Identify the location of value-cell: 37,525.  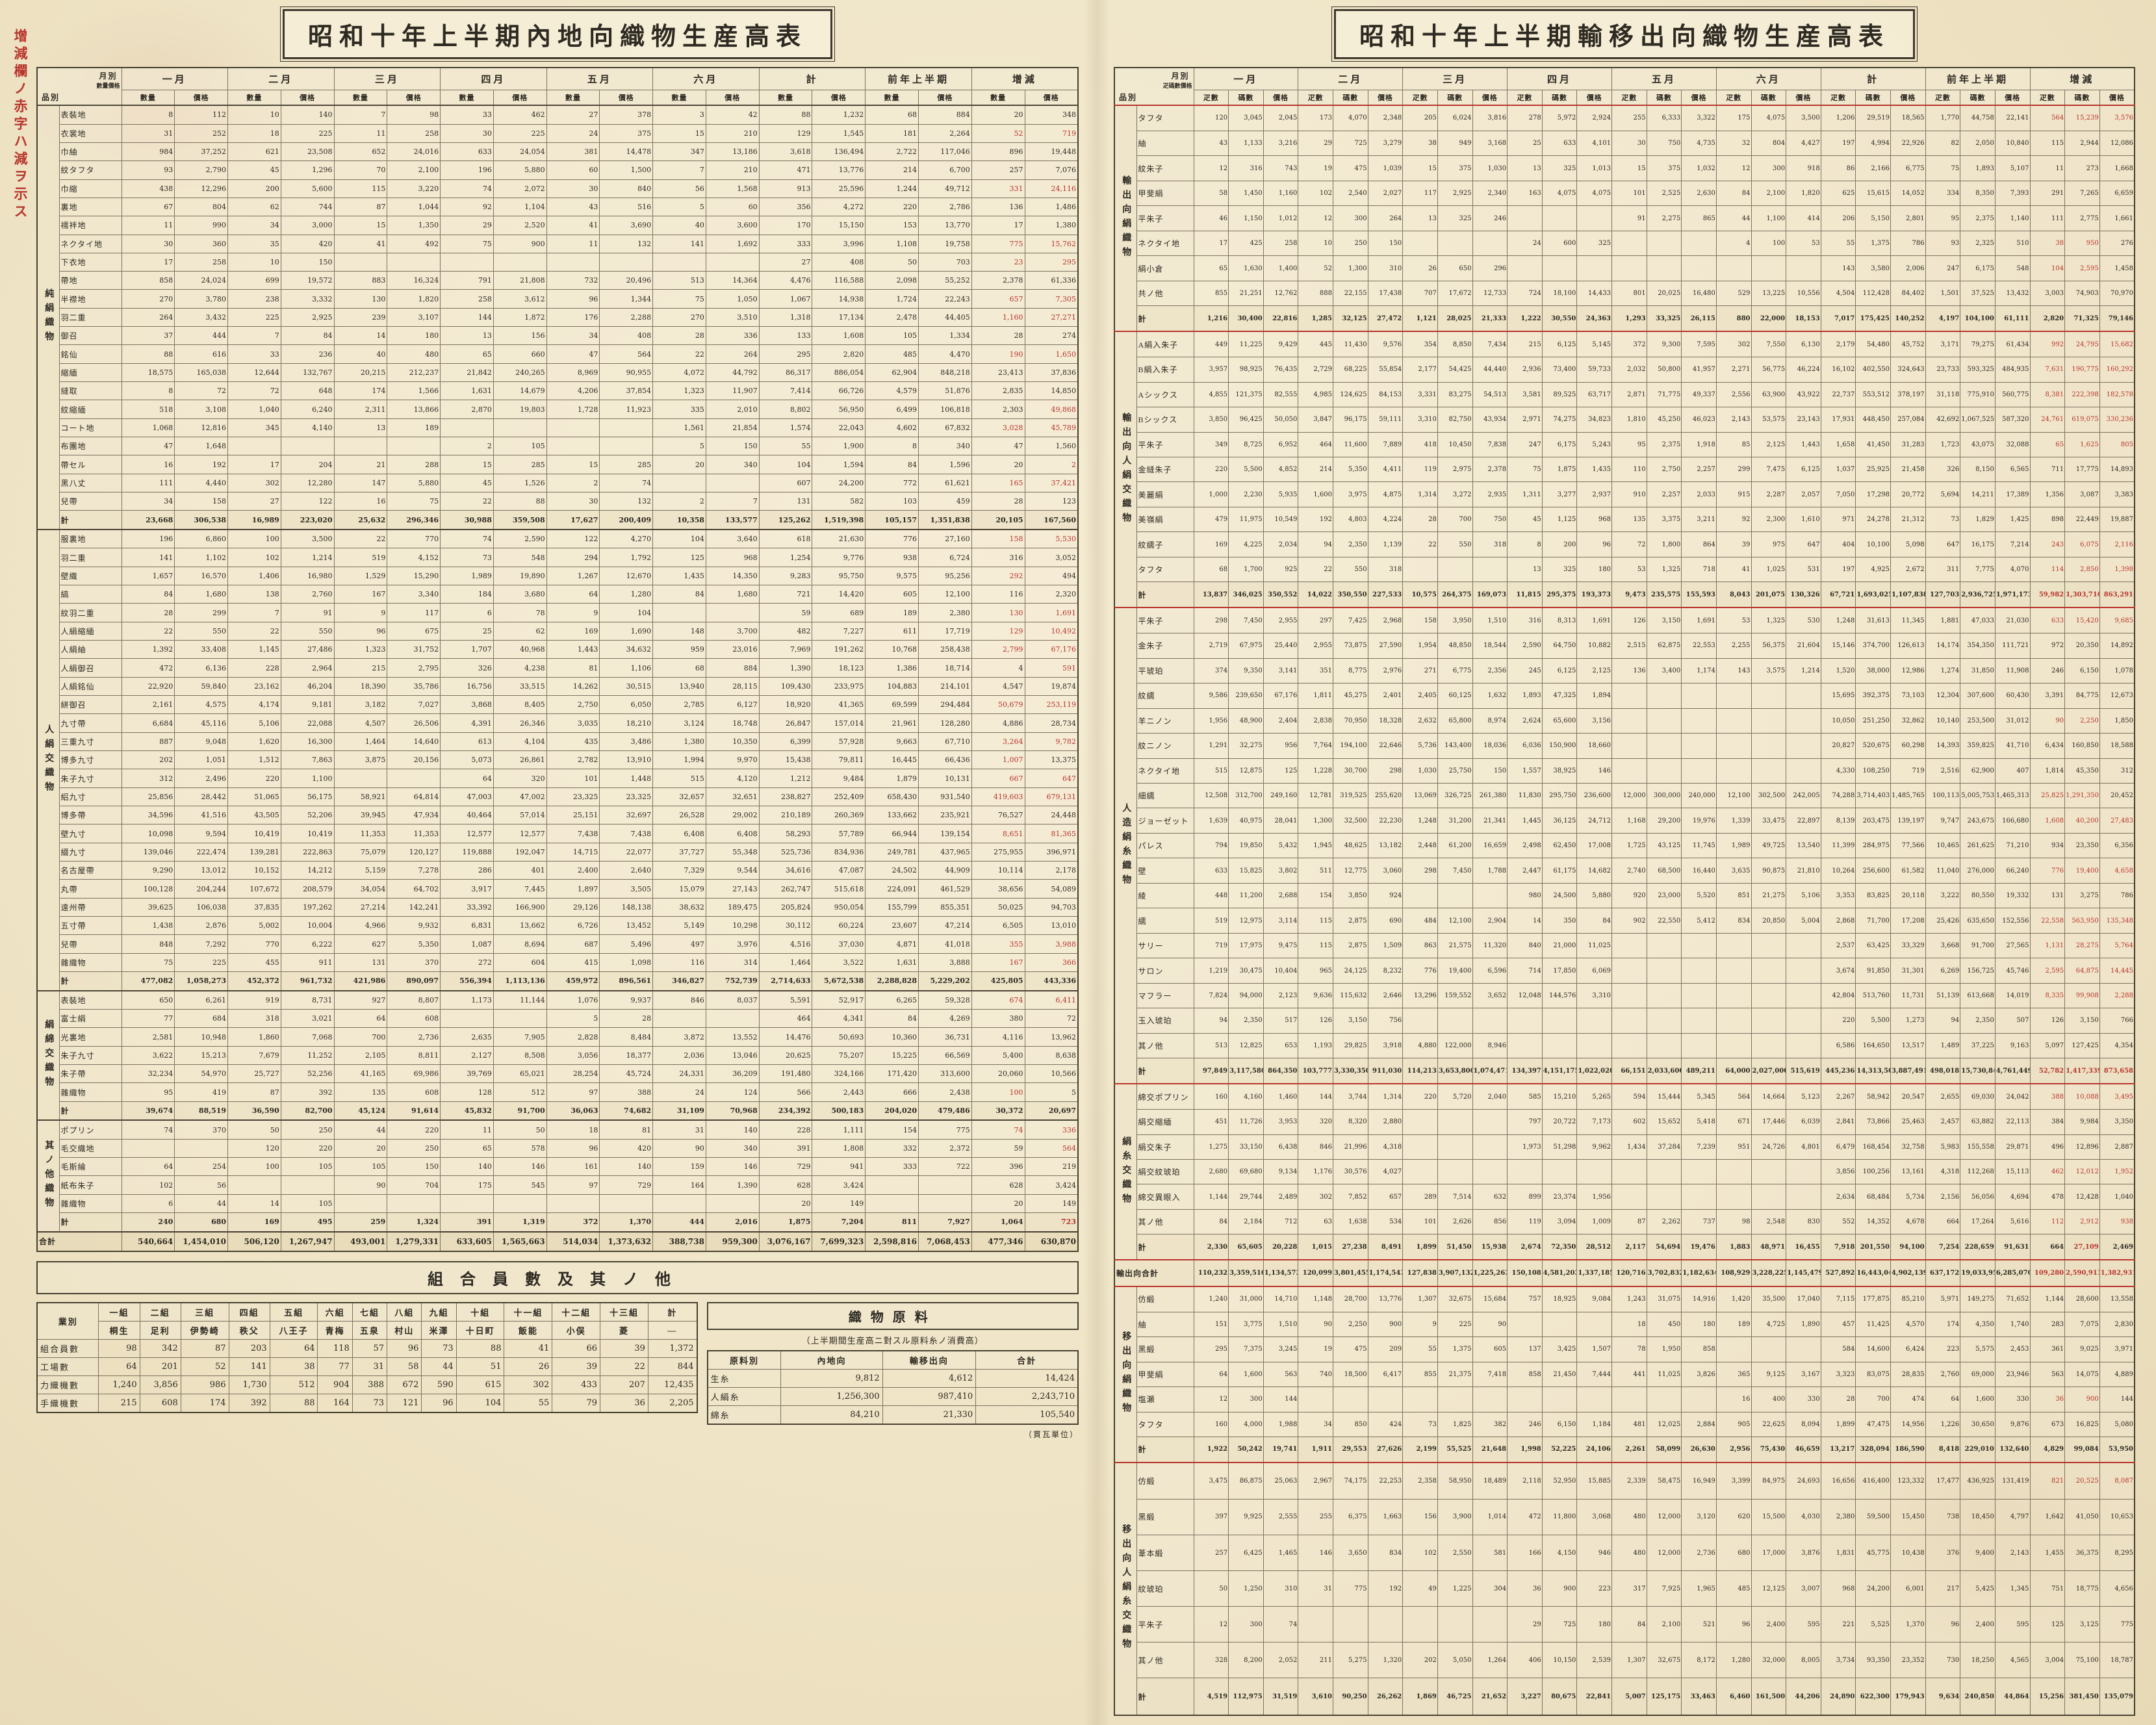
(1978, 293).